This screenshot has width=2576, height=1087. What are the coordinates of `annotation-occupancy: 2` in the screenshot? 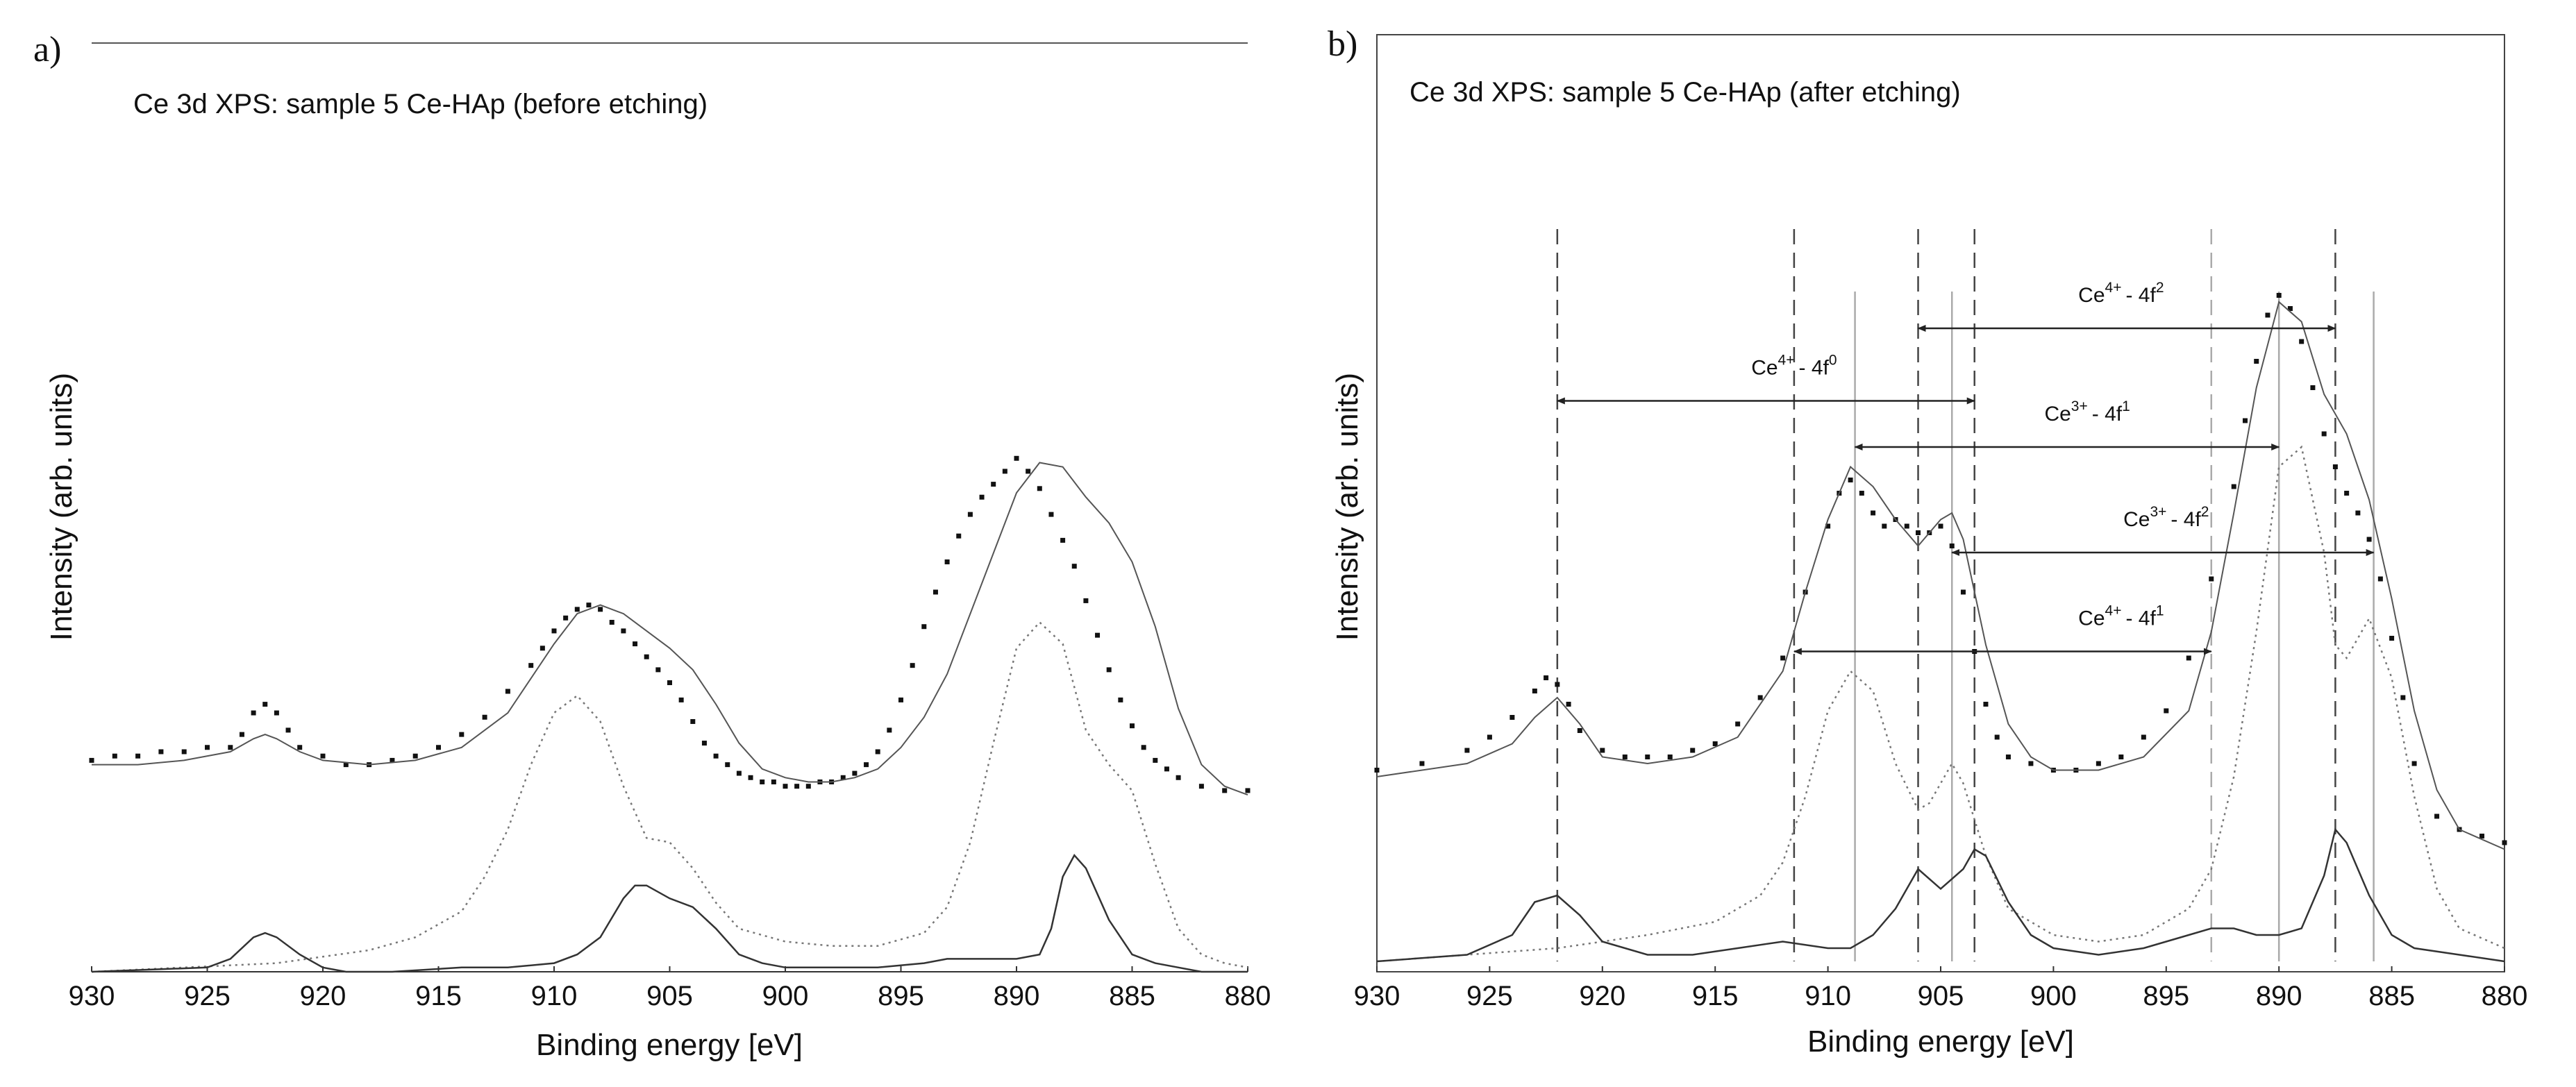 It's located at (2205, 512).